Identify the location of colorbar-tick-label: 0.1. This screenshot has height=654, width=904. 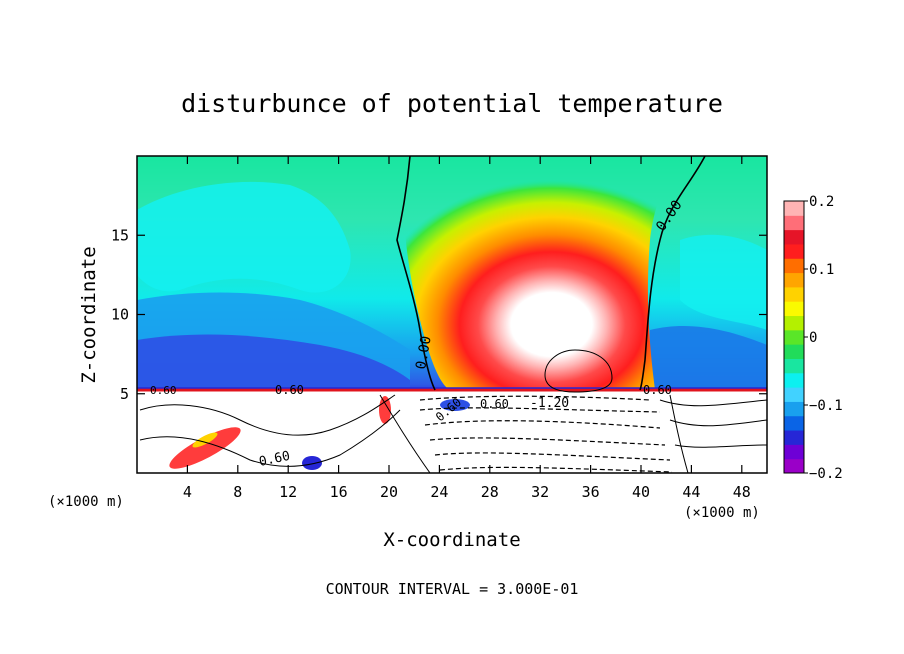
(821, 270).